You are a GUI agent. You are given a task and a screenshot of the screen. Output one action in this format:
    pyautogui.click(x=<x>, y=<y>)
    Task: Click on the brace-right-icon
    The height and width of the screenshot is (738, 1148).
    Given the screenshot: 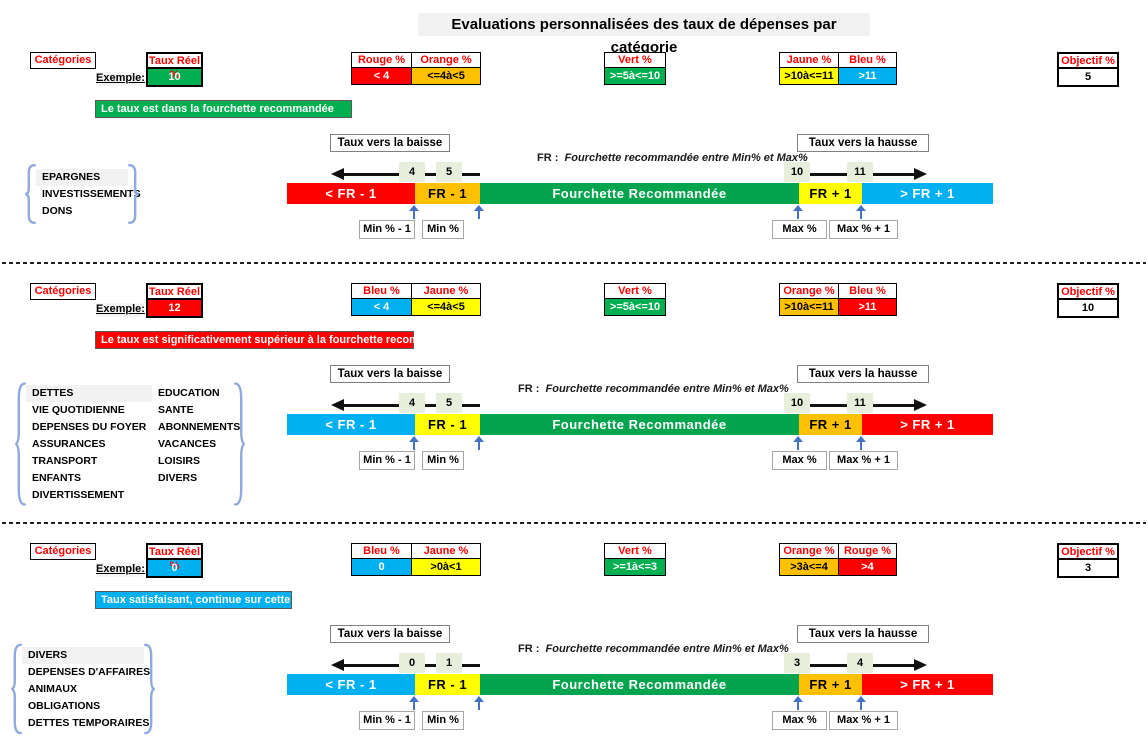 What is the action you would take?
    pyautogui.click(x=134, y=194)
    